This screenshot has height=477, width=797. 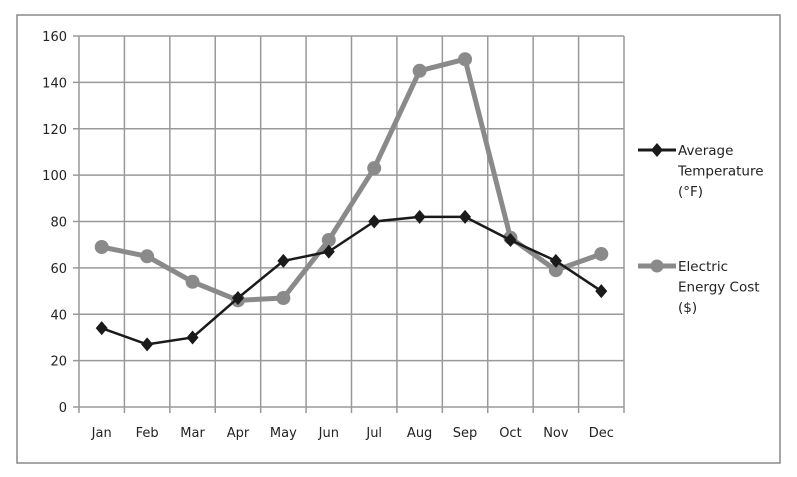 What do you see at coordinates (719, 288) in the screenshot?
I see `legend-label: Energy Cost` at bounding box center [719, 288].